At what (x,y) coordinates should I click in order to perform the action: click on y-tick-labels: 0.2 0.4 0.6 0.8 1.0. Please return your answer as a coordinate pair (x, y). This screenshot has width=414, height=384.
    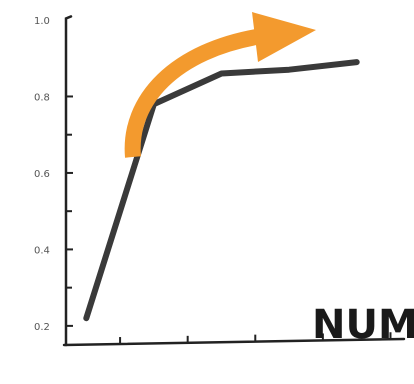
    Looking at the image, I should click on (42, 174).